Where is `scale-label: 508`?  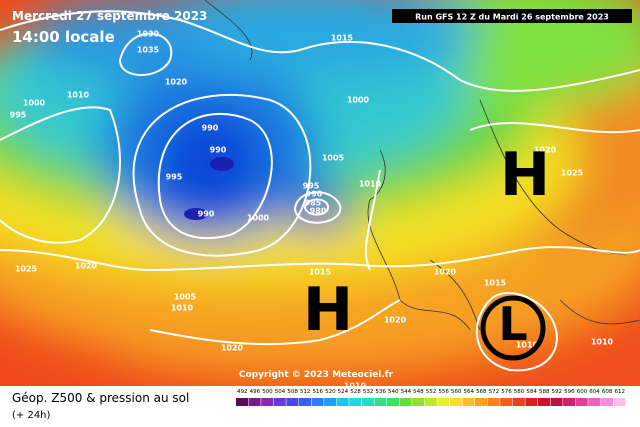
scale-label: 508 is located at coordinates (292, 392).